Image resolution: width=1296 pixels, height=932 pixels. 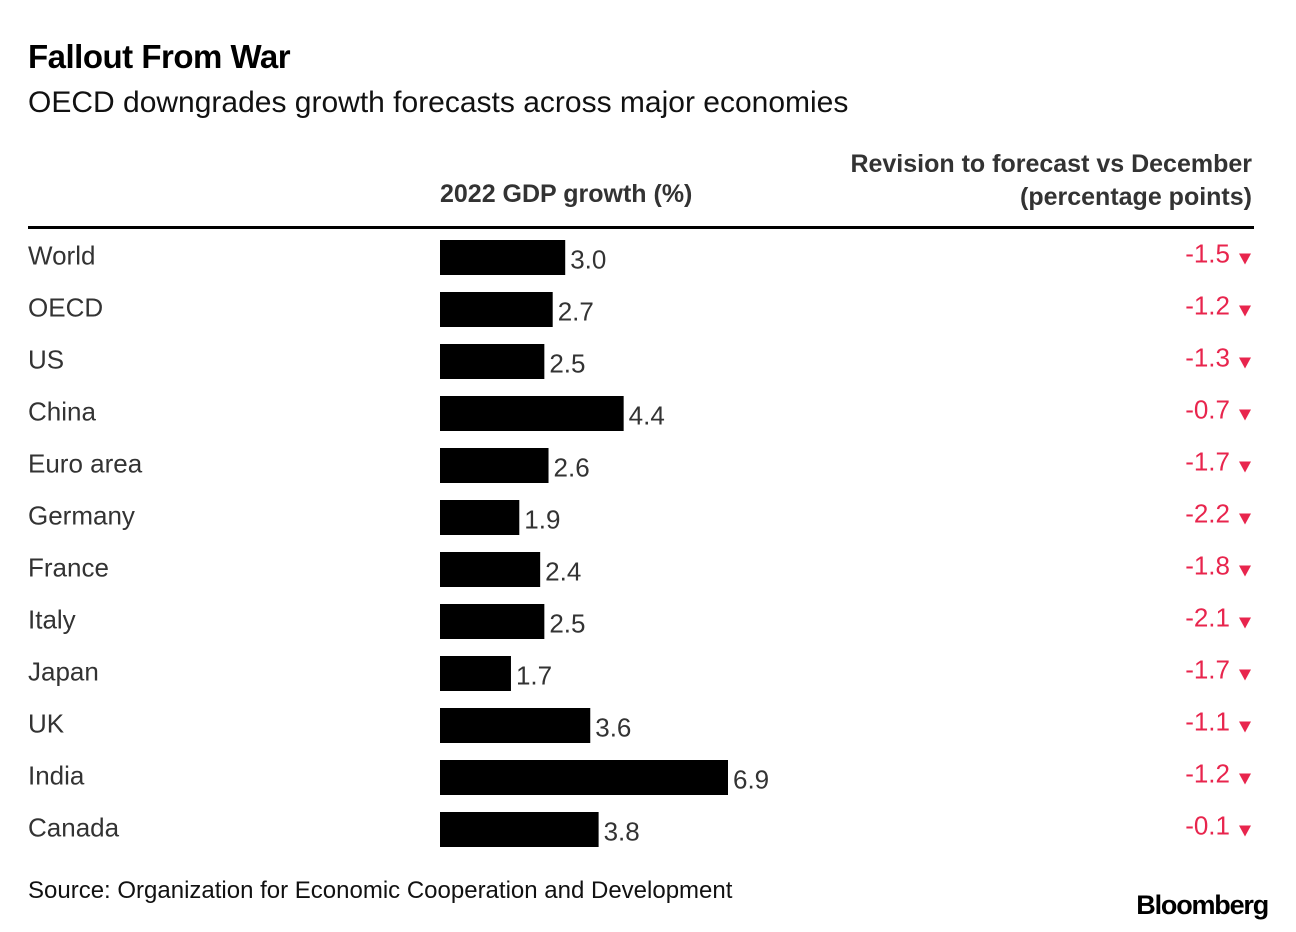 I want to click on bar-japan, so click(x=475, y=673).